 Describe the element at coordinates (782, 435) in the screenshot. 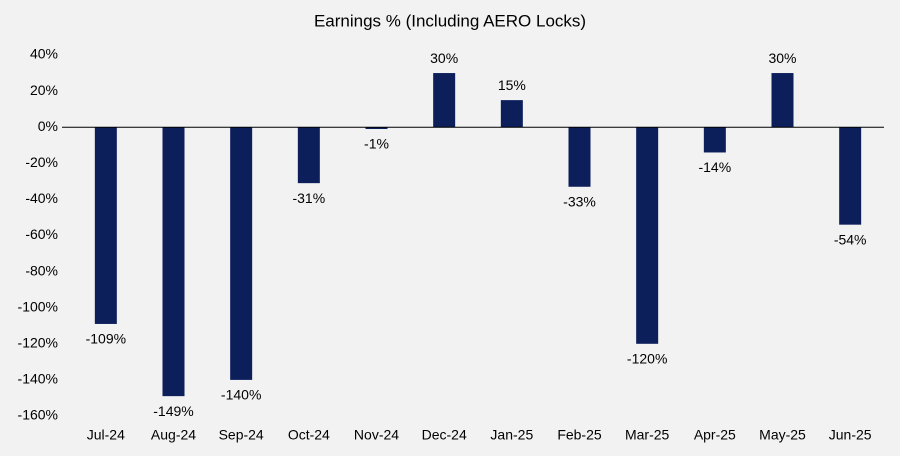

I see `x-tick-label: May-25` at that location.